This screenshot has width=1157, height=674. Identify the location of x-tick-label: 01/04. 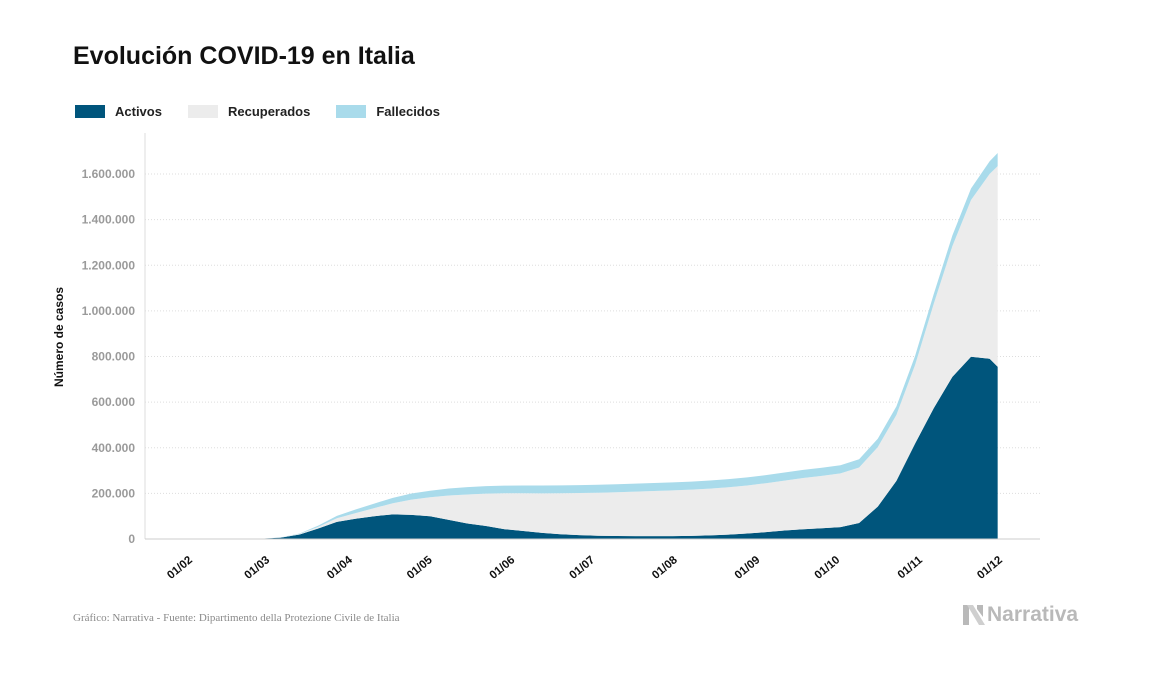
(340, 568).